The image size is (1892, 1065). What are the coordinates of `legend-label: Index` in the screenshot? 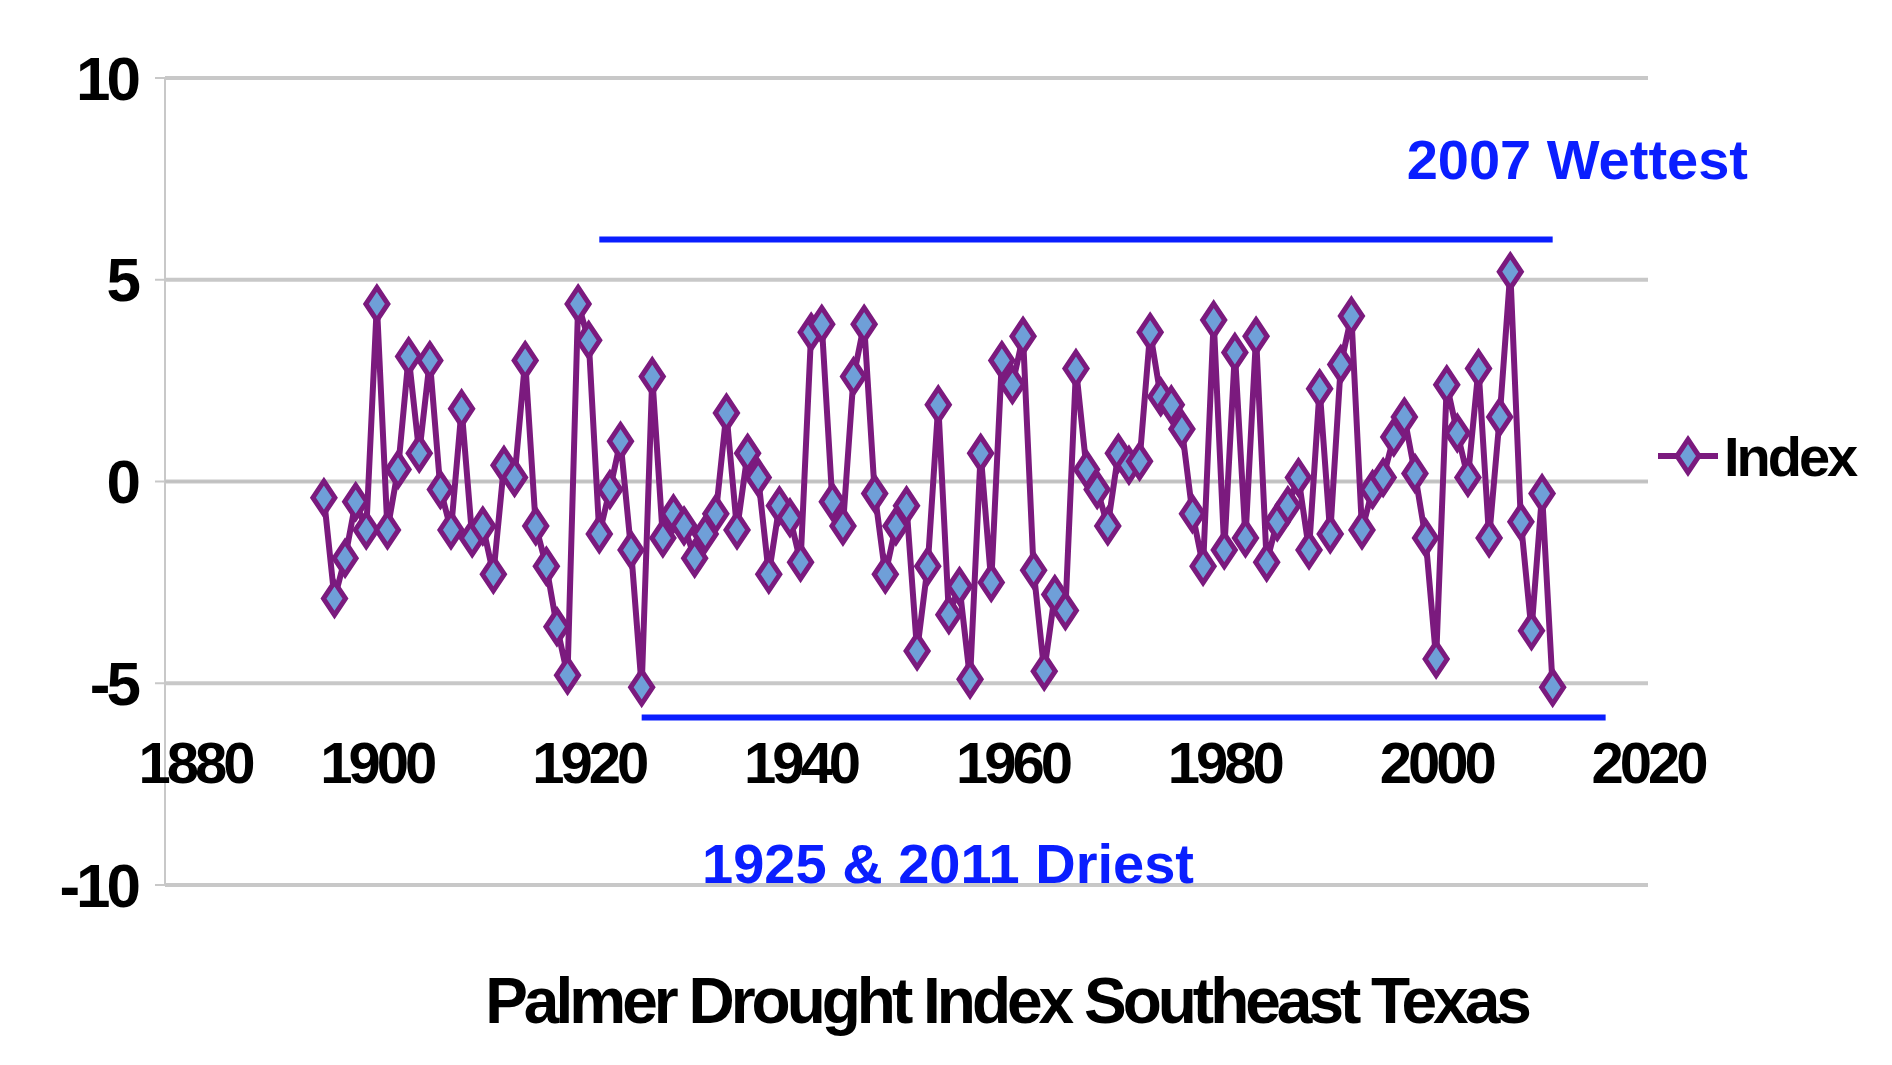 It's located at (1791, 456).